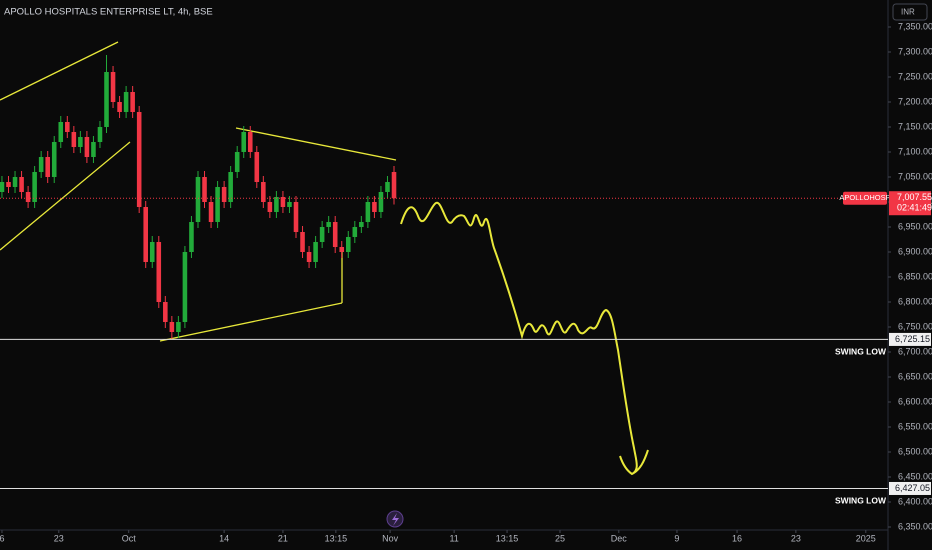 This screenshot has width=932, height=550. What do you see at coordinates (390, 538) in the screenshot?
I see `x-tick-label: Nov` at bounding box center [390, 538].